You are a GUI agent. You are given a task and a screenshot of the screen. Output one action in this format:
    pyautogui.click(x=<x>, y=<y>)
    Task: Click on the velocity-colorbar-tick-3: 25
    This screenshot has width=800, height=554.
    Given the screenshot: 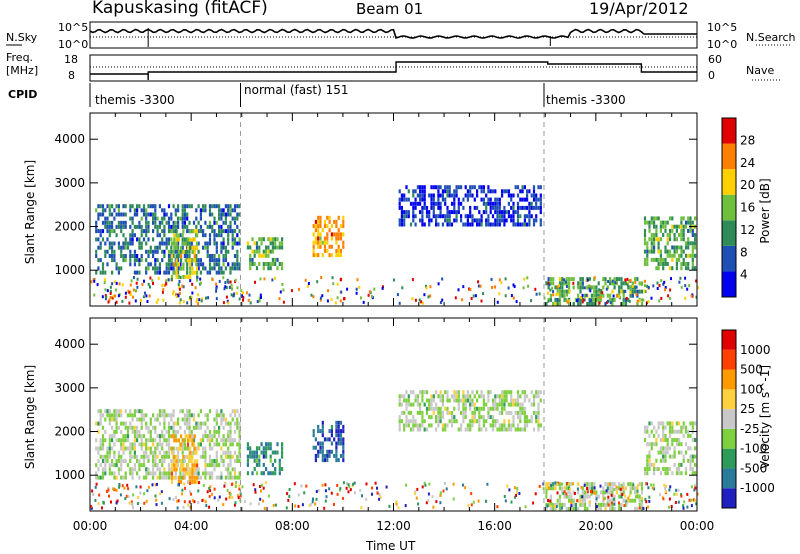 What is the action you would take?
    pyautogui.click(x=747, y=409)
    